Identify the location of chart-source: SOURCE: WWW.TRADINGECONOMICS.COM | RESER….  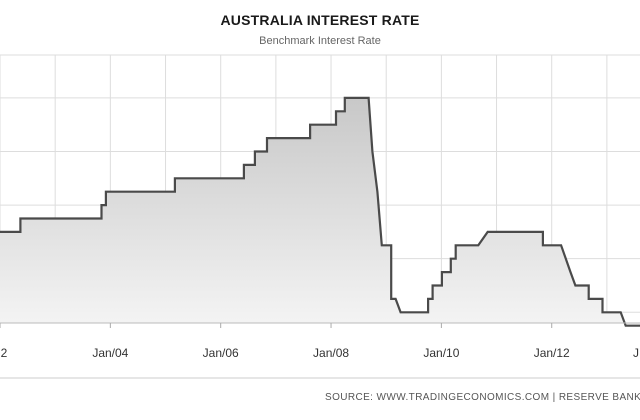
(482, 397).